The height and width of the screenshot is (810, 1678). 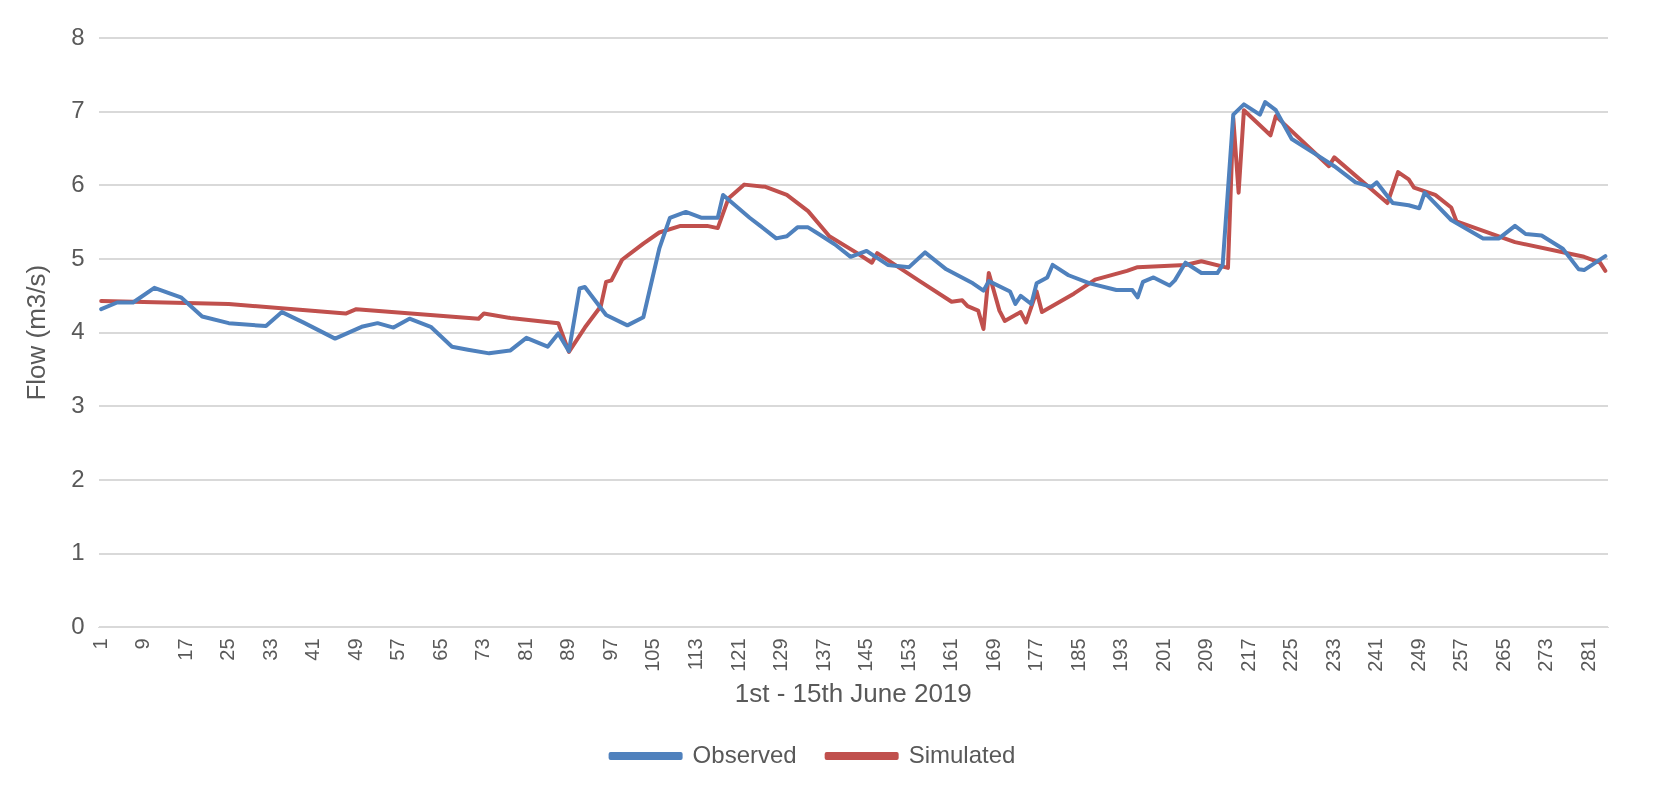 I want to click on y-tick-label: 6, so click(x=78, y=183).